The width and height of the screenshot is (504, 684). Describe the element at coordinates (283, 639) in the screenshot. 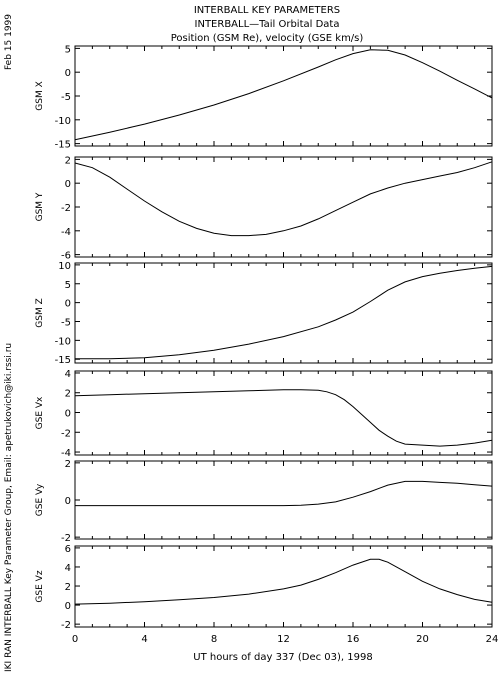

I see `x-tick-label: 12` at that location.